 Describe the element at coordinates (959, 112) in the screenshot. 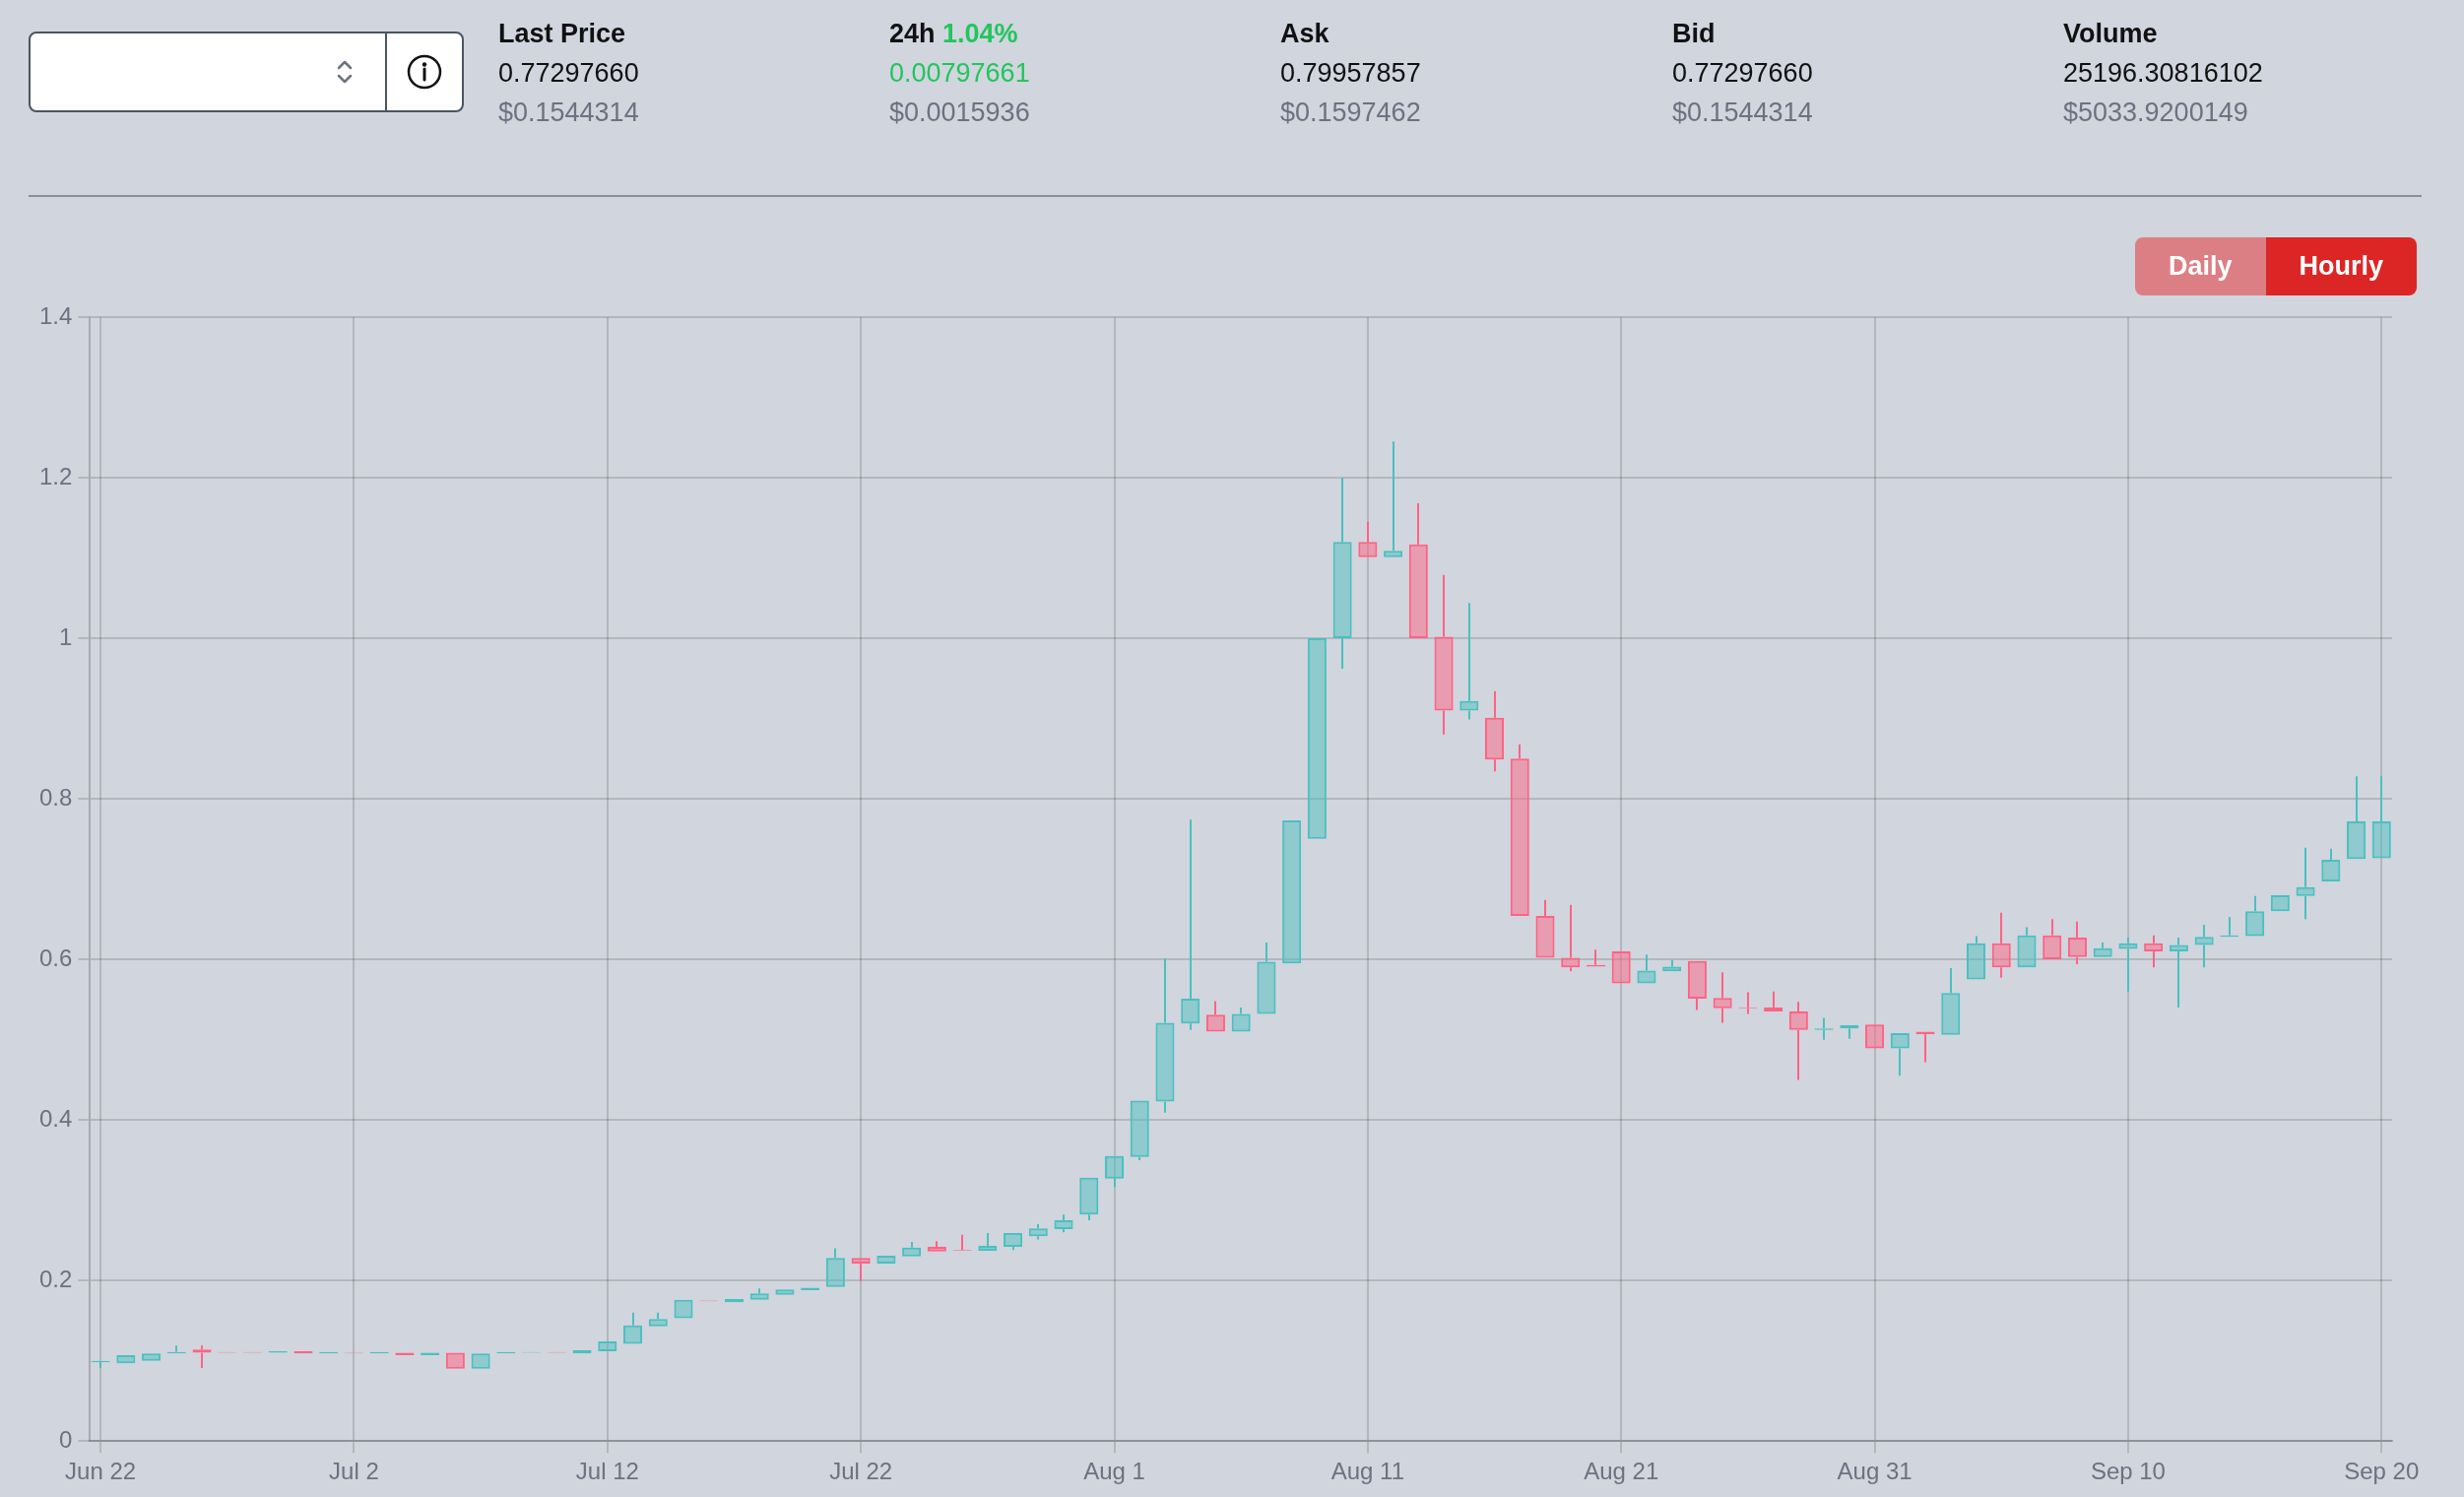

I see `text: $0.0015936` at that location.